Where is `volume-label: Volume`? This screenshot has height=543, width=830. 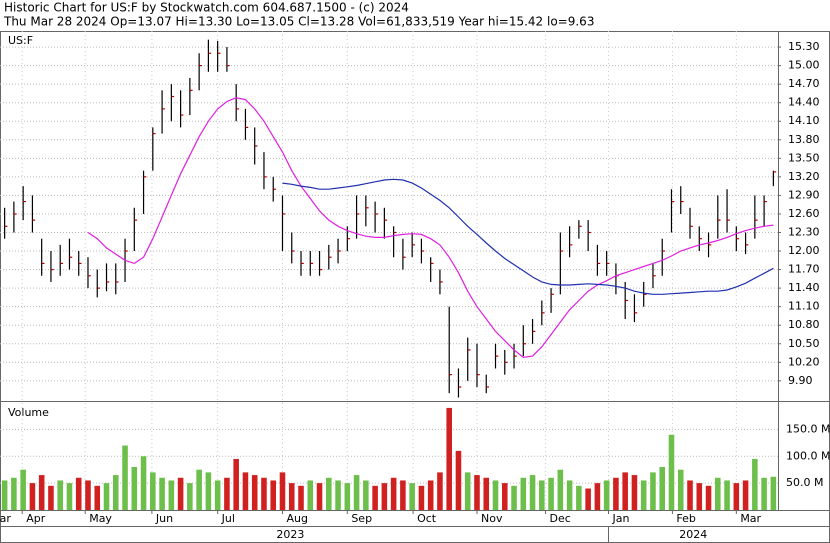 volume-label: Volume is located at coordinates (28, 412).